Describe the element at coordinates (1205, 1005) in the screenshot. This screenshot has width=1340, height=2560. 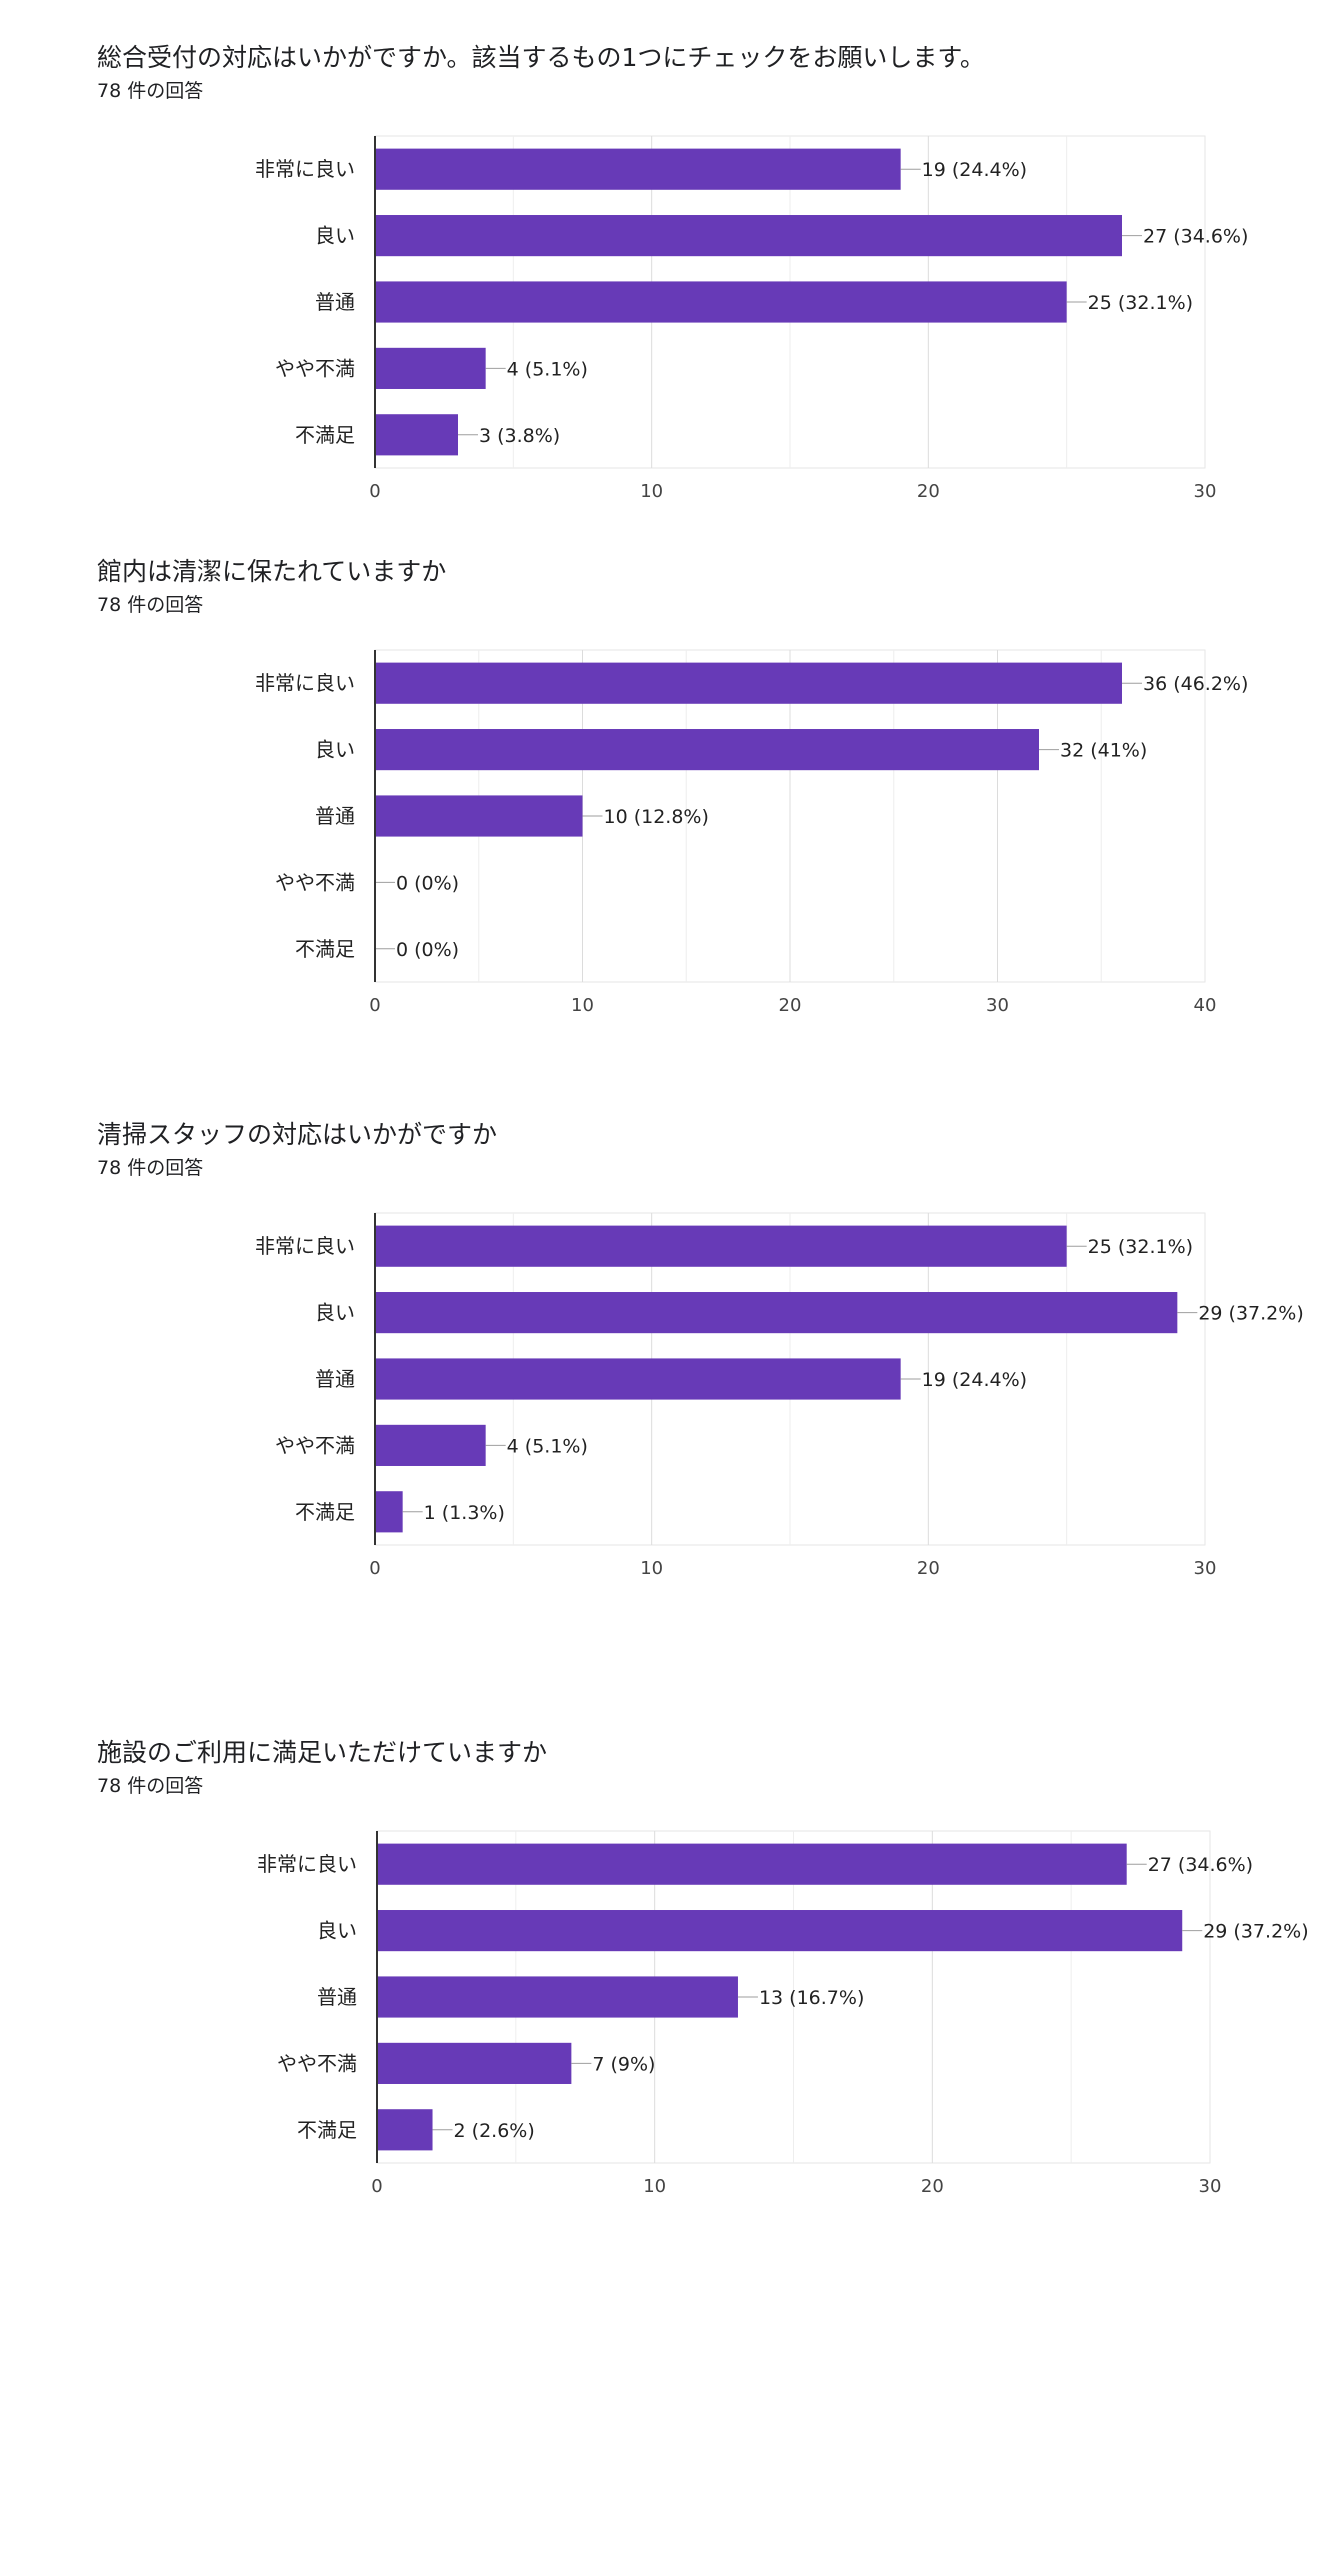
I see `x-tick-label: 40` at that location.